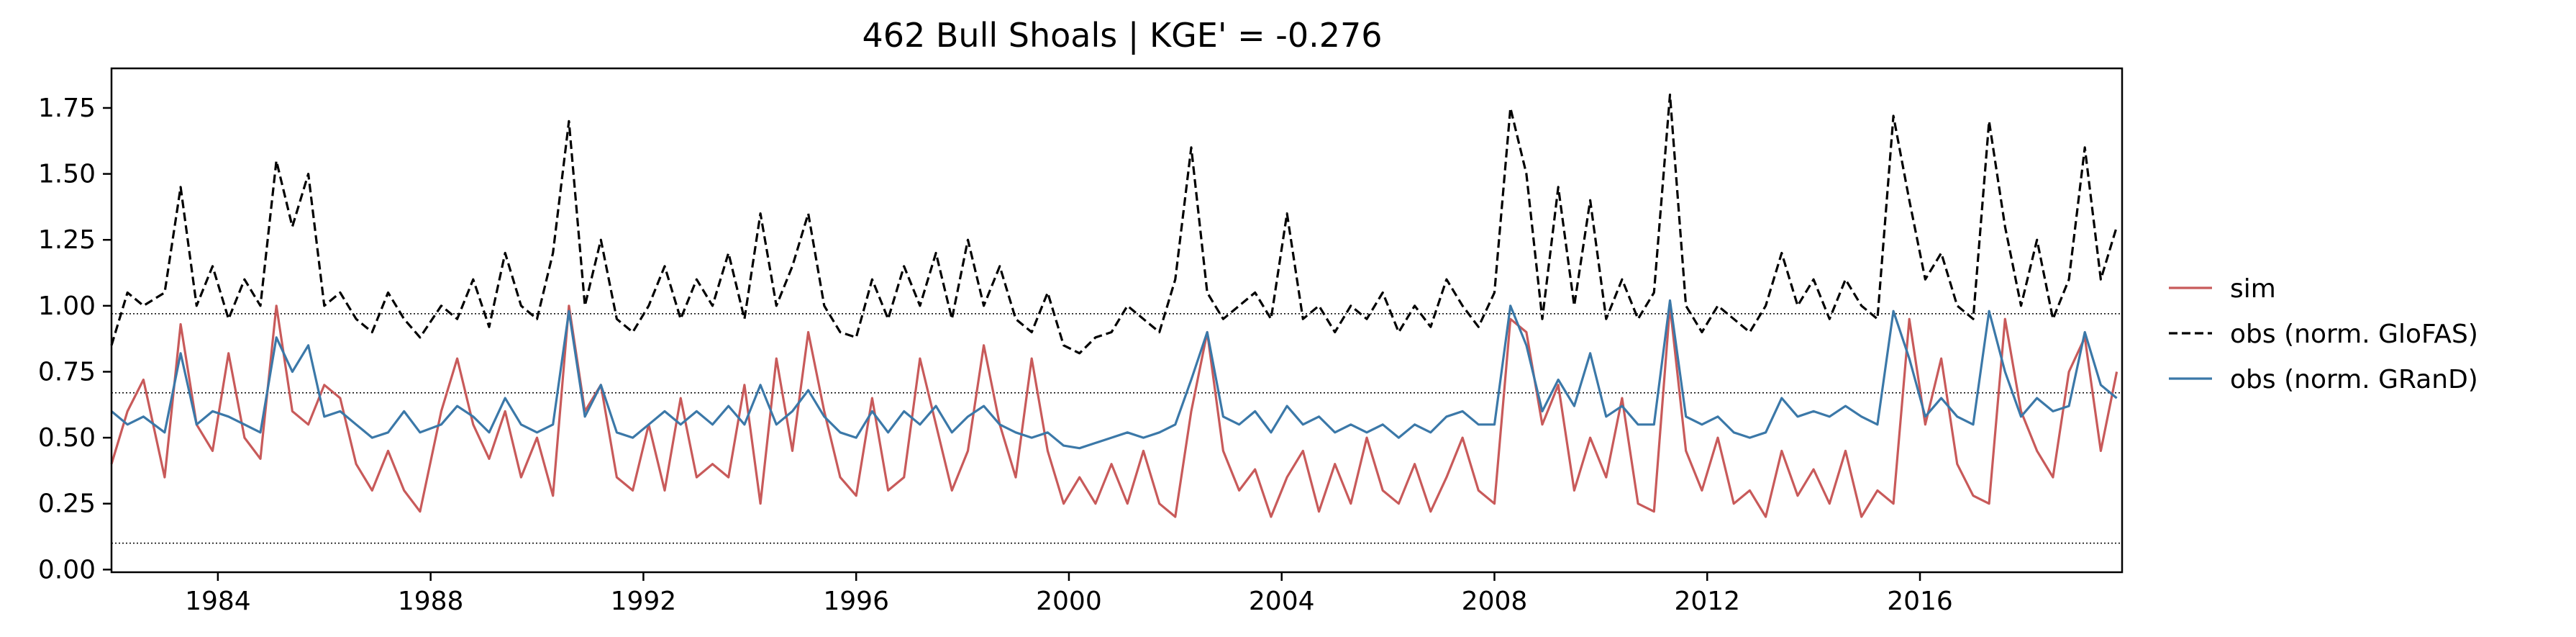  I want to click on x-tick-label: 1988, so click(431, 602).